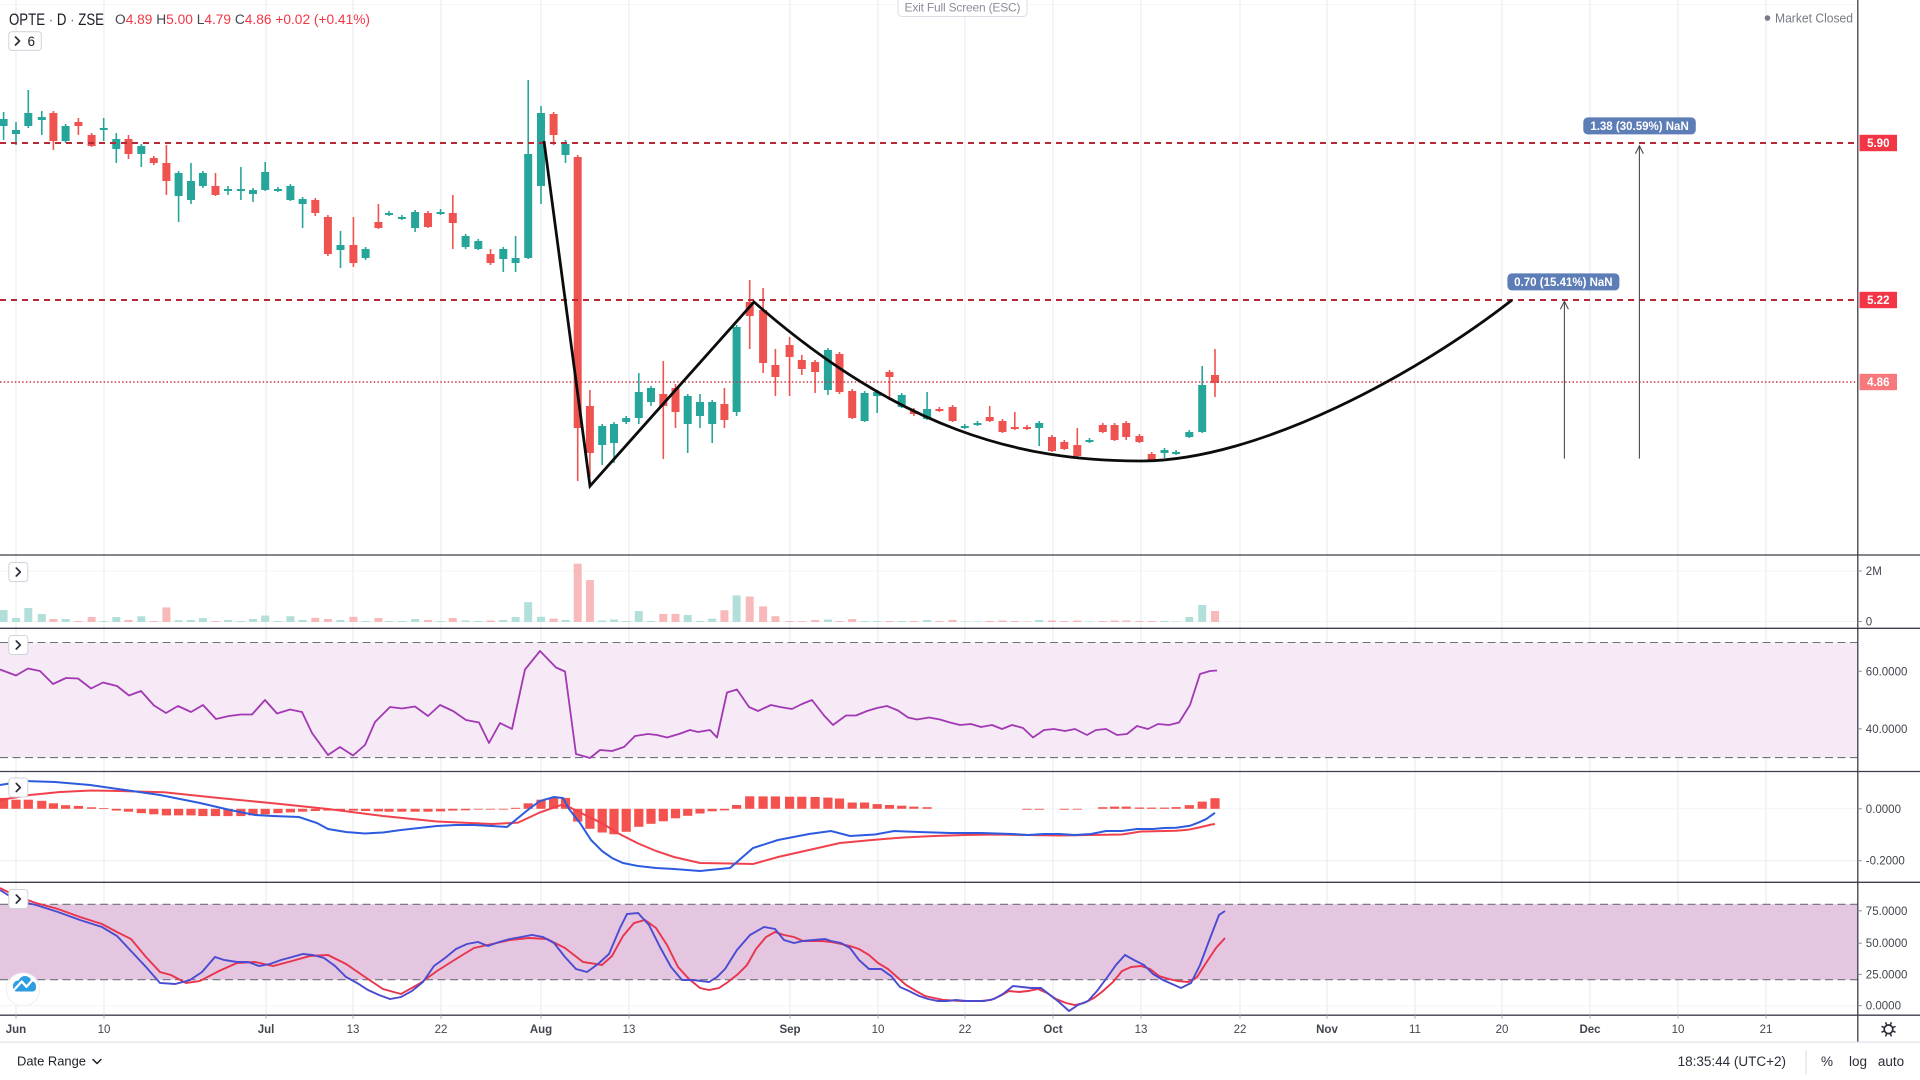  I want to click on svg-text: 1.38 (30.59%) NaN, so click(1639, 127).